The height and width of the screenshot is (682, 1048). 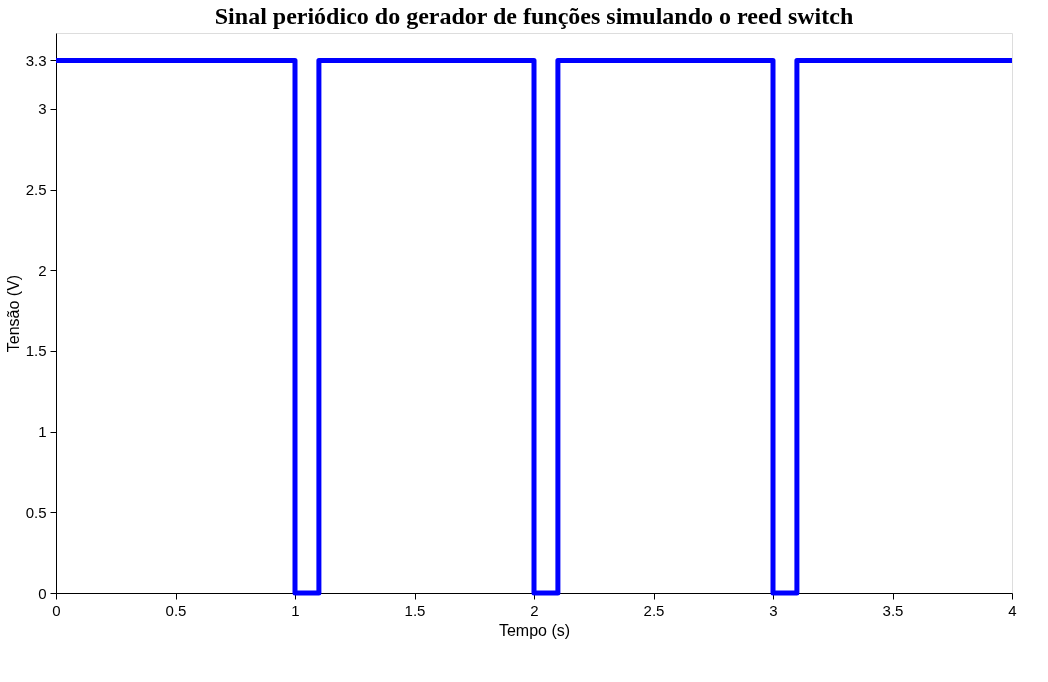 I want to click on x-tick-label: 3, so click(x=773, y=610).